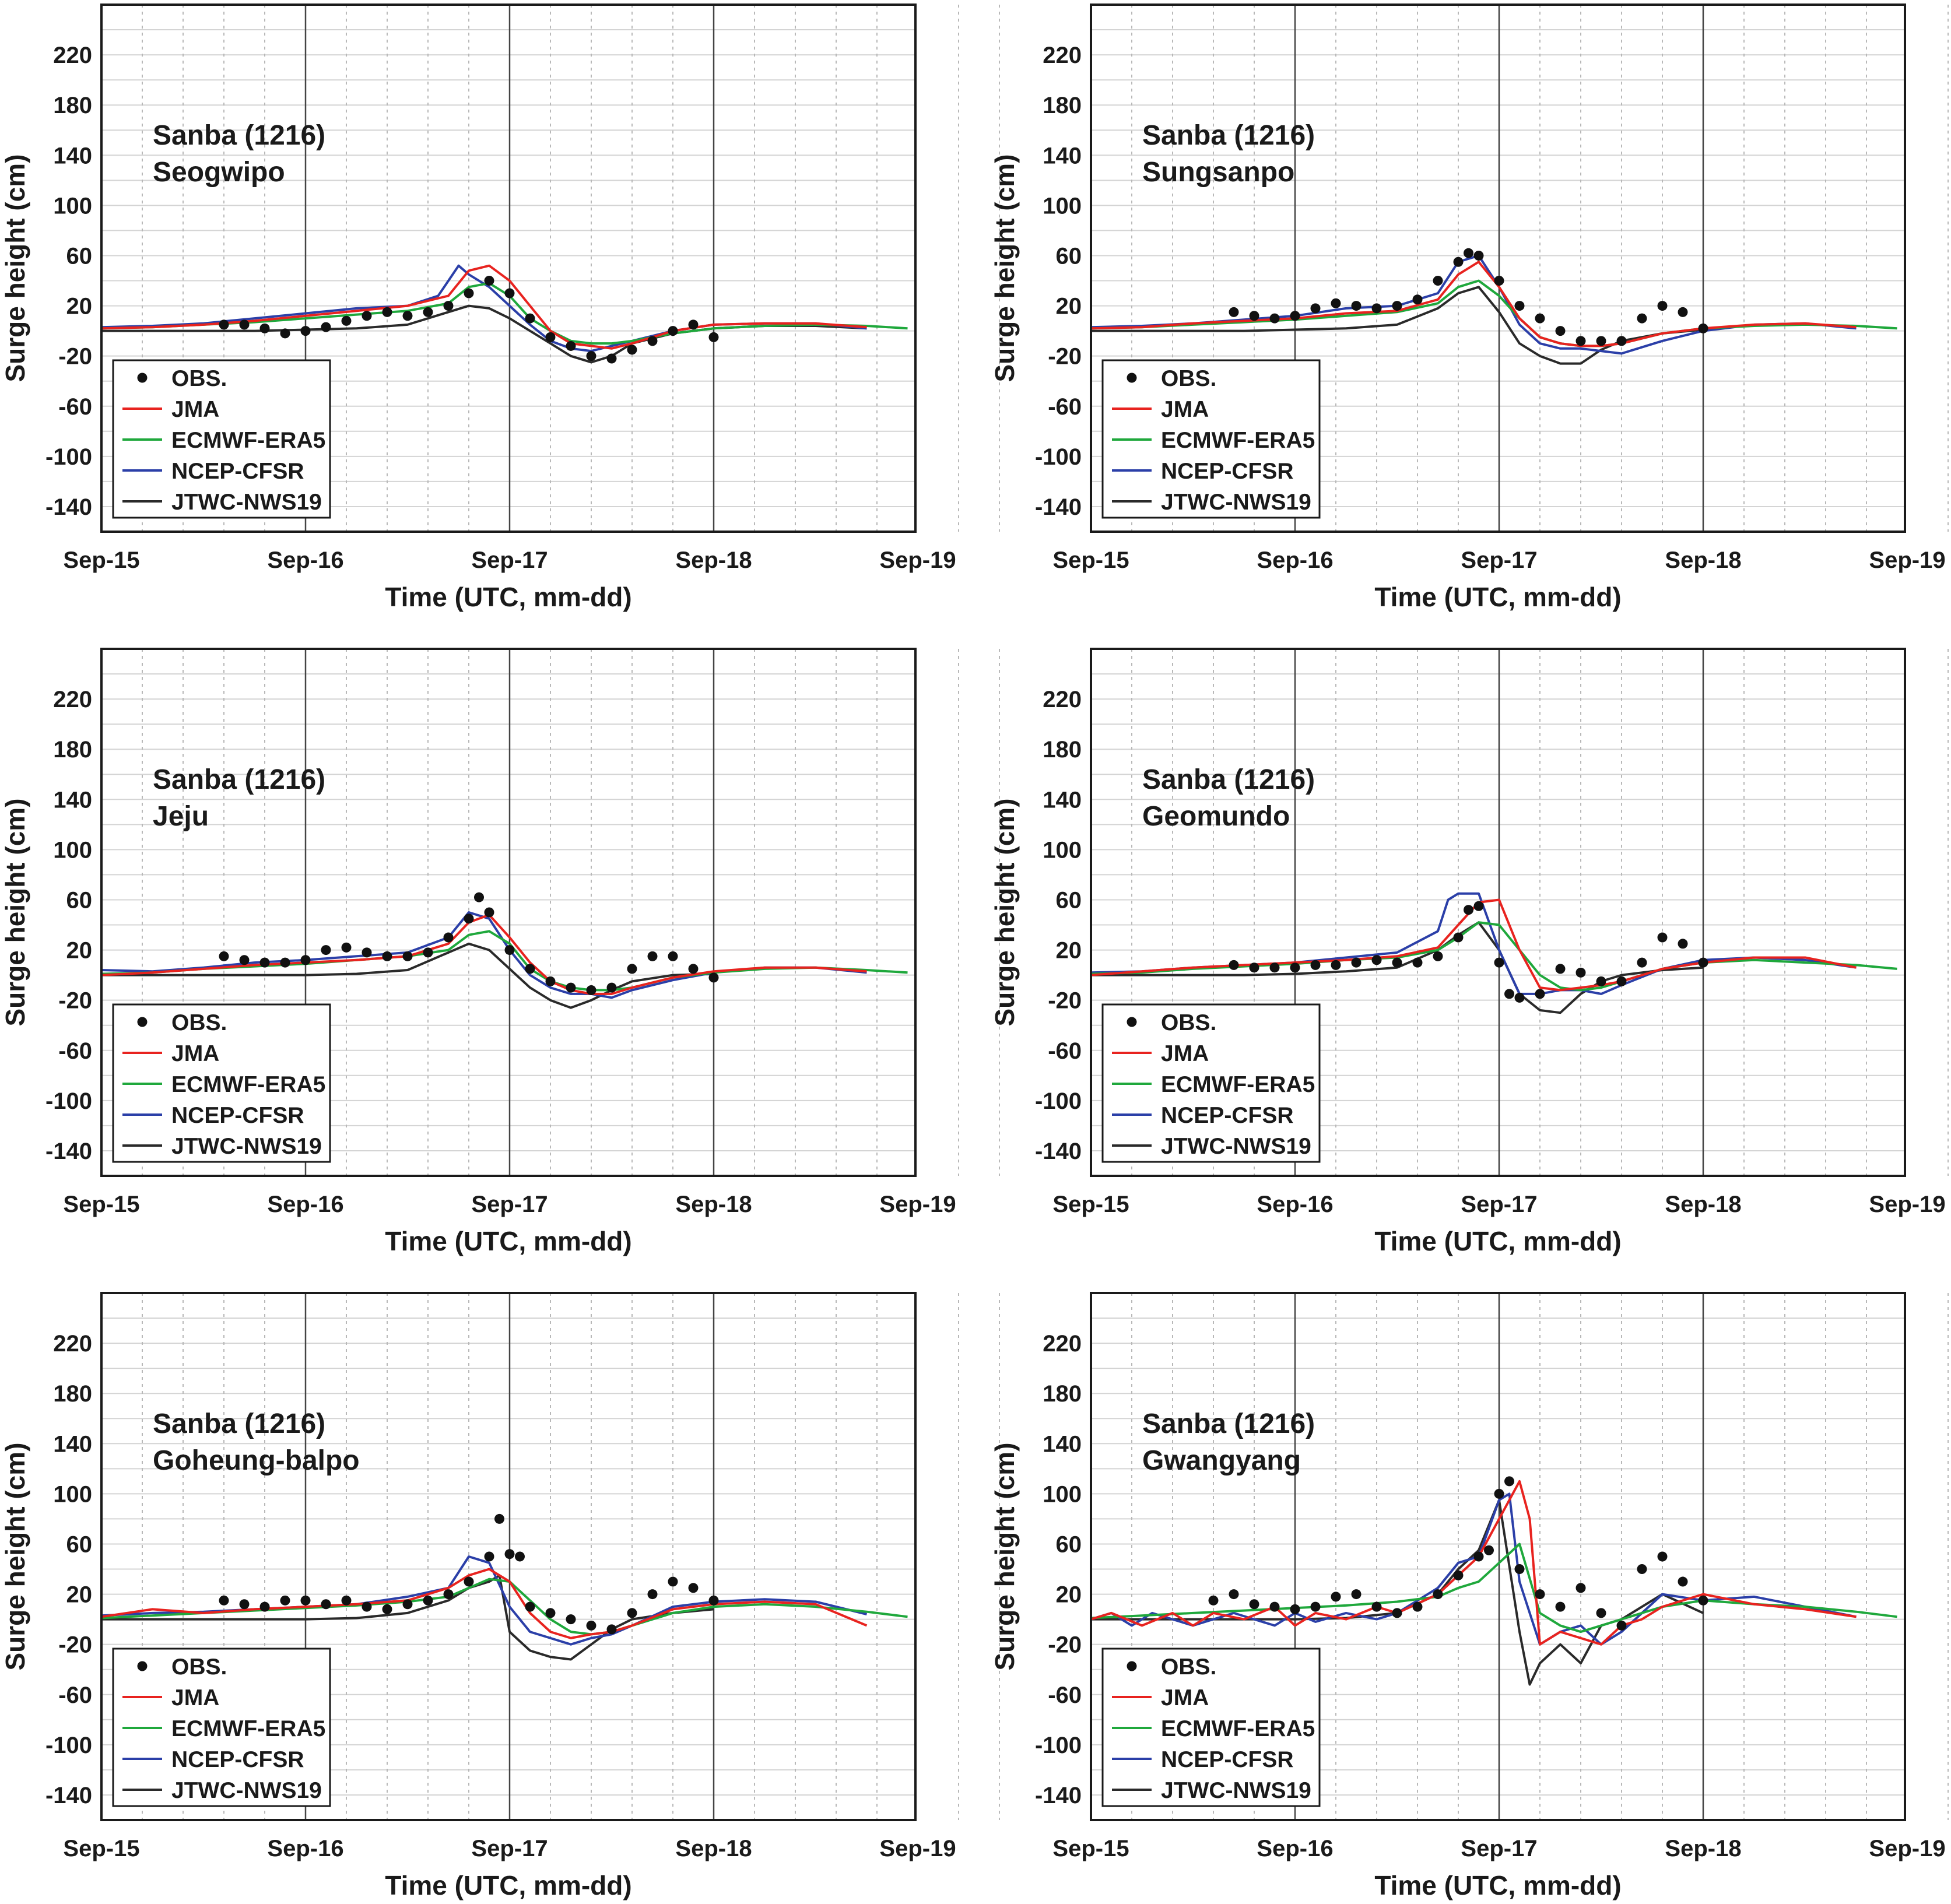  I want to click on y-tick-labels: 220 180 140 100 60 20 -20 -60 -100 -140, so click(68, 281).